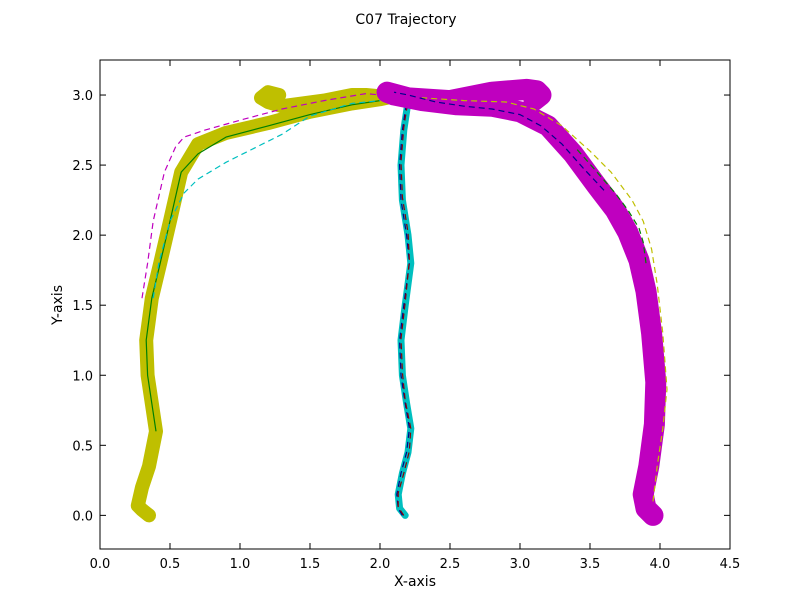 The width and height of the screenshot is (812, 612). What do you see at coordinates (730, 564) in the screenshot?
I see `x-tick-label: 4.5` at bounding box center [730, 564].